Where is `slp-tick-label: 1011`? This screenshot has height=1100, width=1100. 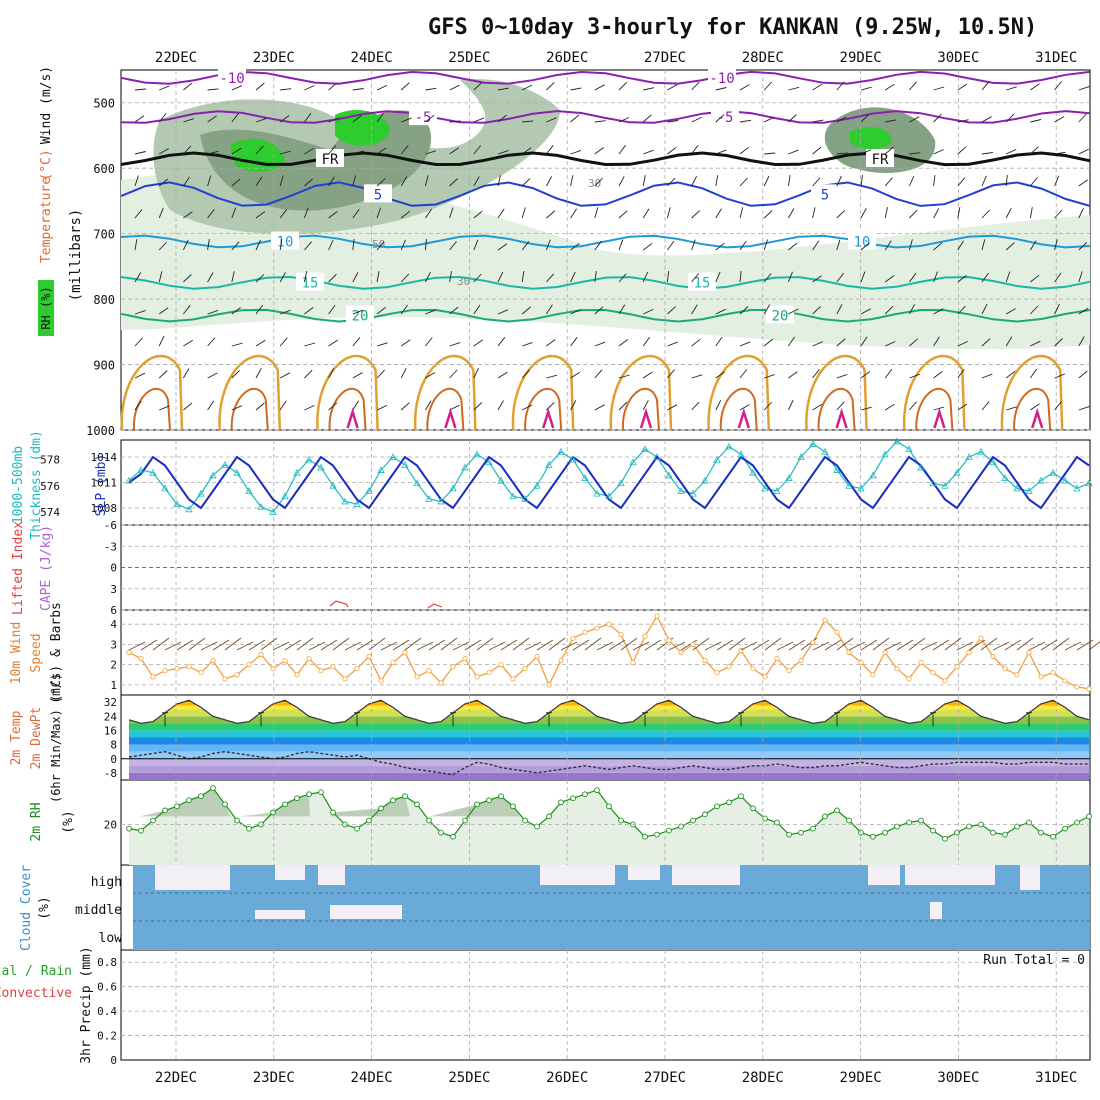
slp-tick-label: 1011 is located at coordinates (104, 483).